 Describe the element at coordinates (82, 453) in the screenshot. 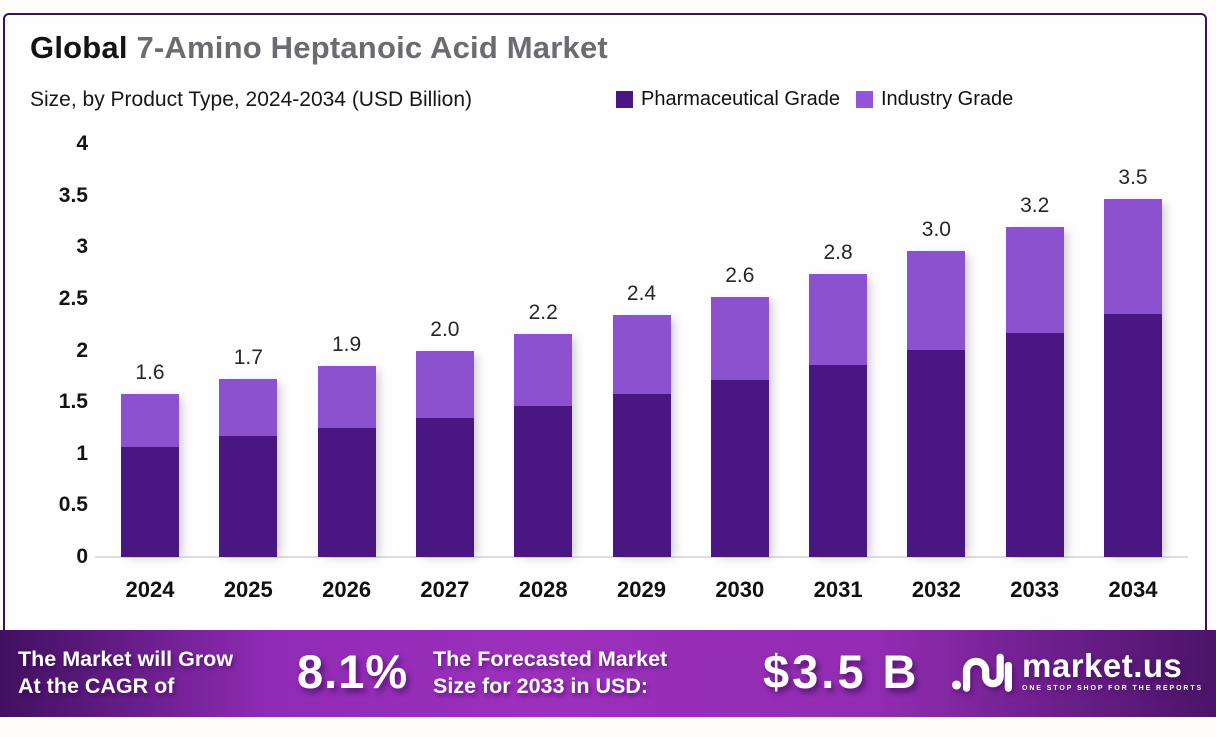

I see `y-axis-tick-label: 1` at that location.